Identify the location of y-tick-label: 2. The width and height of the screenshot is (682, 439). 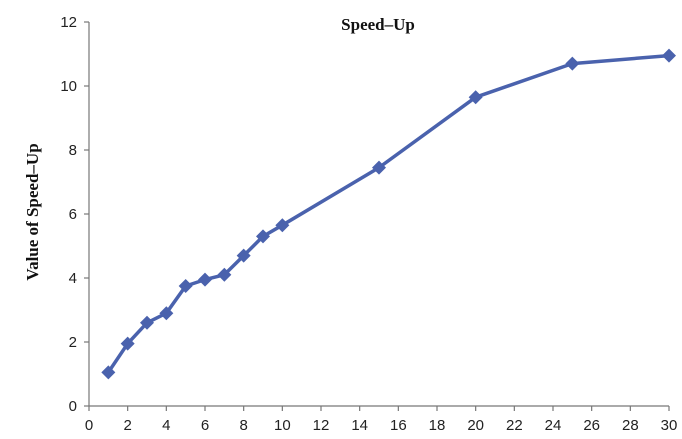
(73, 342).